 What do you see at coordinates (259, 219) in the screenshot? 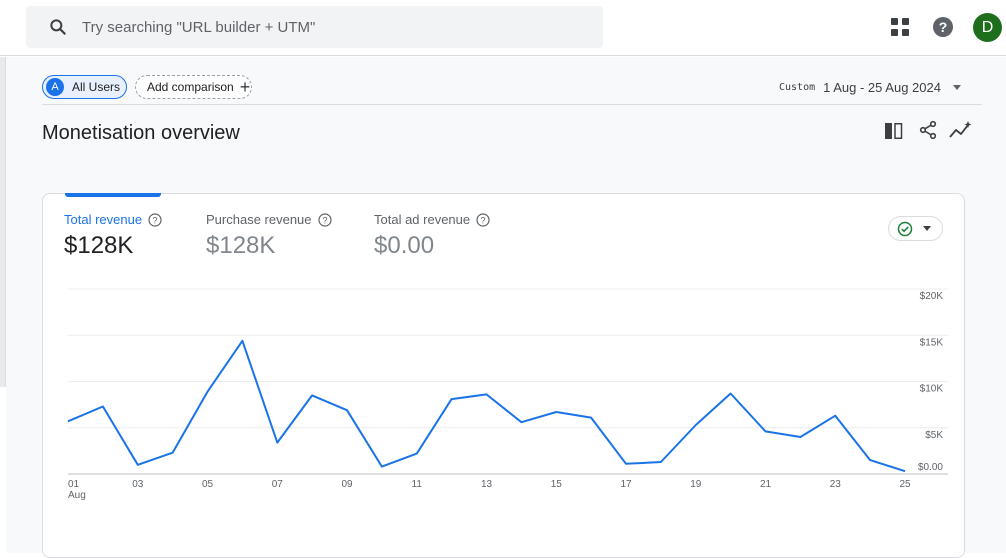
I see `metric-label-text: Purchase revenue` at bounding box center [259, 219].